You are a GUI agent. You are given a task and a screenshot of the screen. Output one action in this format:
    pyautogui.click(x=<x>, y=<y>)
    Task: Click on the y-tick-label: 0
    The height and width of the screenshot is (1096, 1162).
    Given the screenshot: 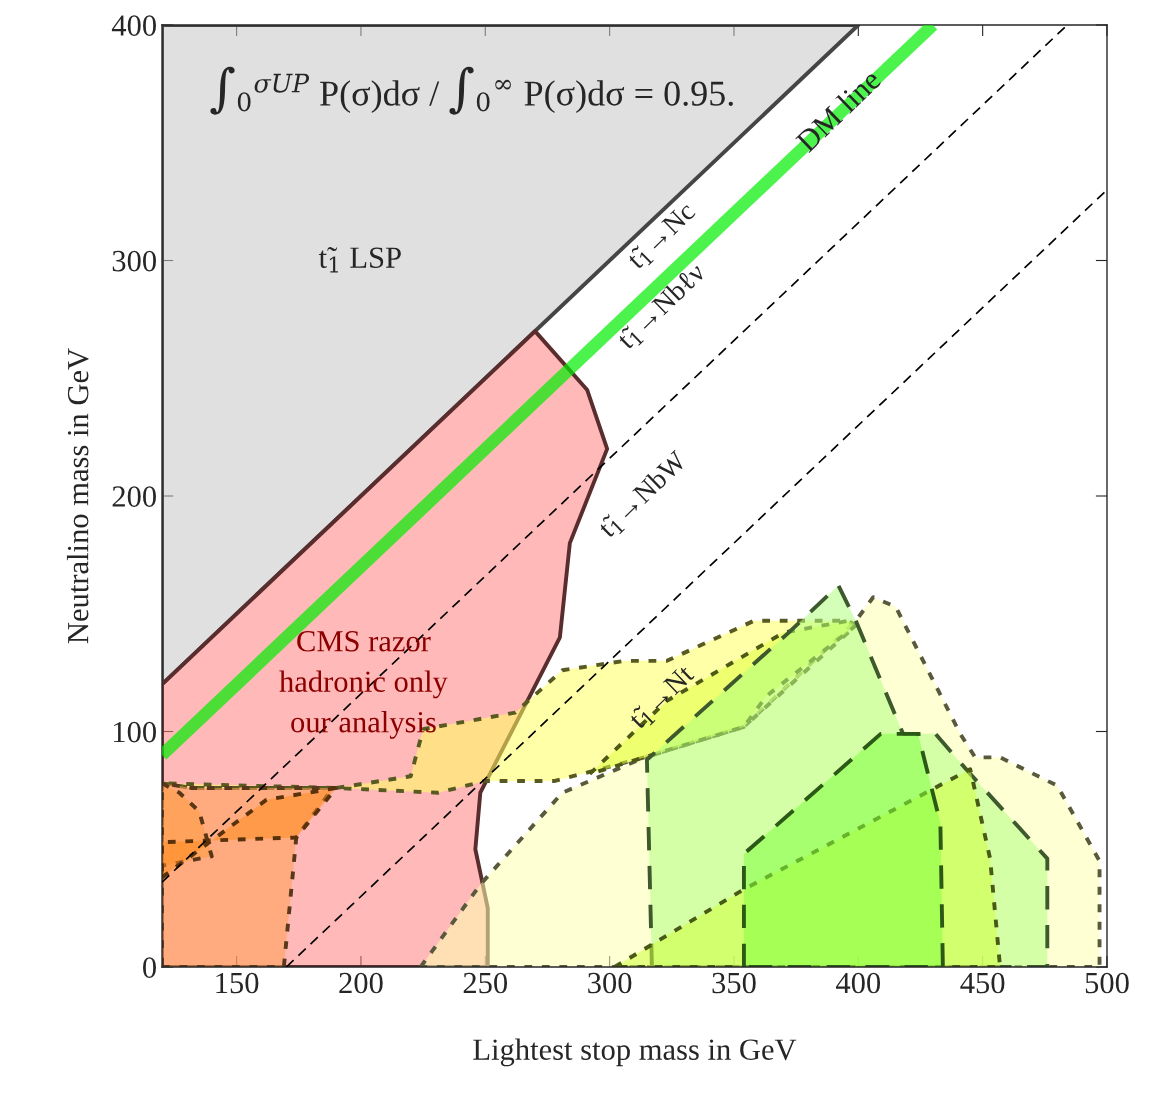 What is the action you would take?
    pyautogui.click(x=149, y=967)
    